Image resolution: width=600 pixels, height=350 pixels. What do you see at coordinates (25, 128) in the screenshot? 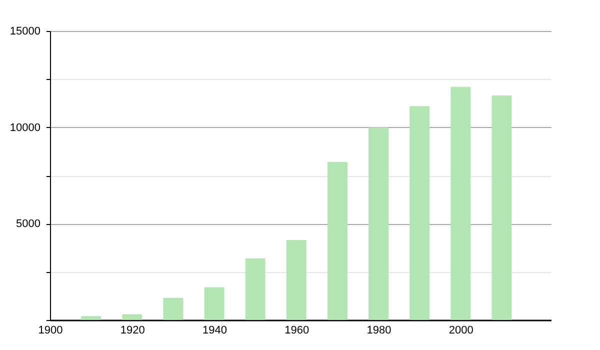
I see `y-tick-label: 10000` at bounding box center [25, 128].